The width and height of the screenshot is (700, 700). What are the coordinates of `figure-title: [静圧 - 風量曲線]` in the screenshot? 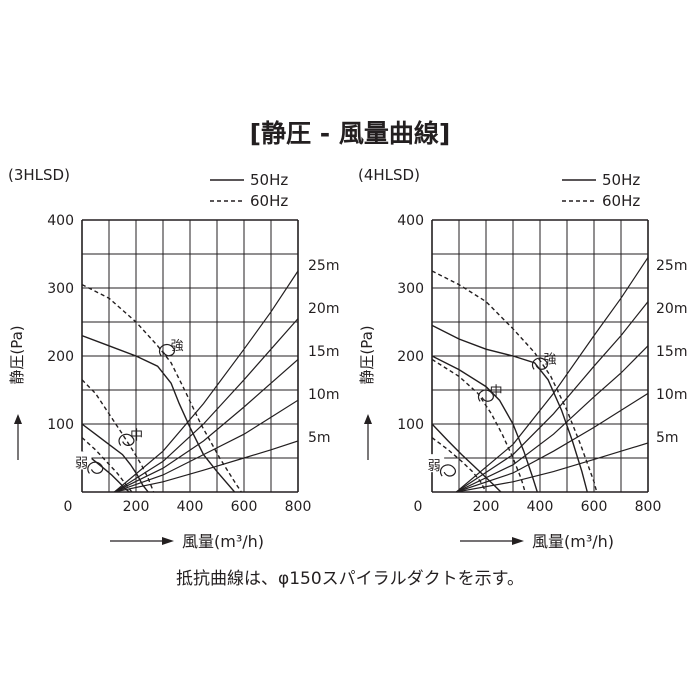 It's located at (350, 133).